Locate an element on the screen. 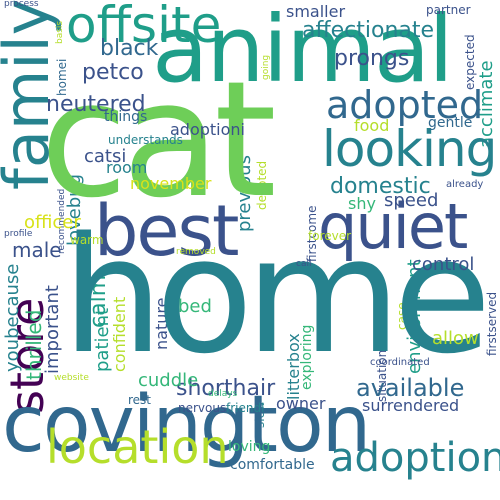 The image size is (500, 500). word-black: black is located at coordinates (129, 48).